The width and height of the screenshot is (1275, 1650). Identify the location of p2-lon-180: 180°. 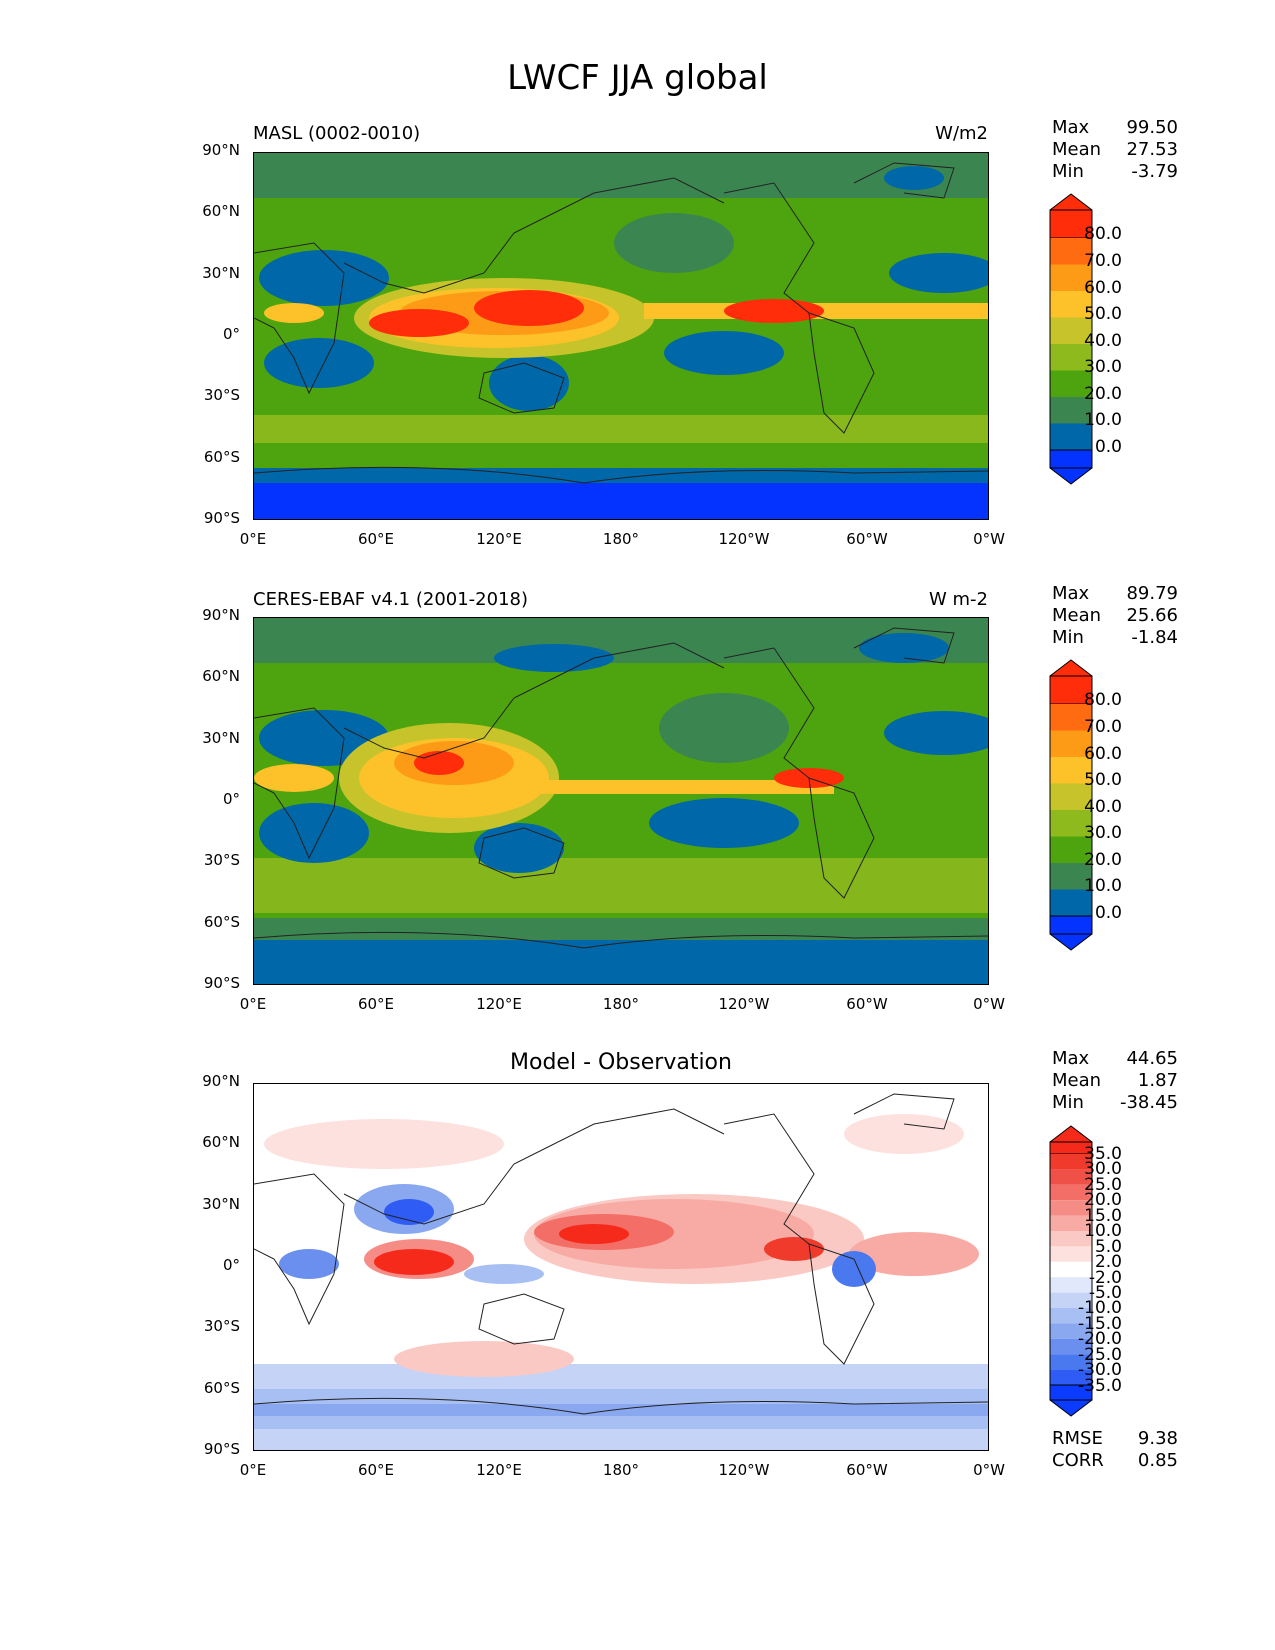
(621, 1004).